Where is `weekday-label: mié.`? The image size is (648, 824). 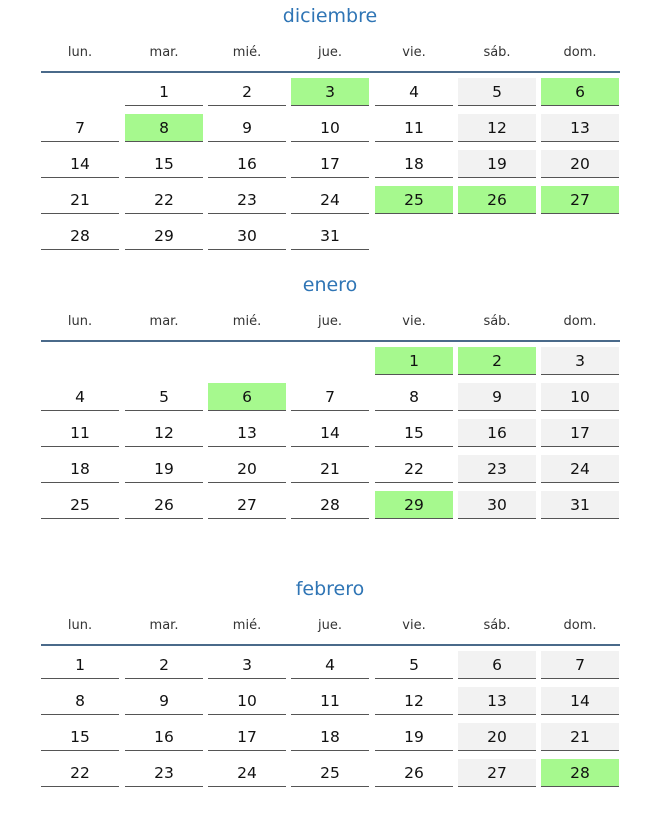
weekday-label: mié. is located at coordinates (247, 52).